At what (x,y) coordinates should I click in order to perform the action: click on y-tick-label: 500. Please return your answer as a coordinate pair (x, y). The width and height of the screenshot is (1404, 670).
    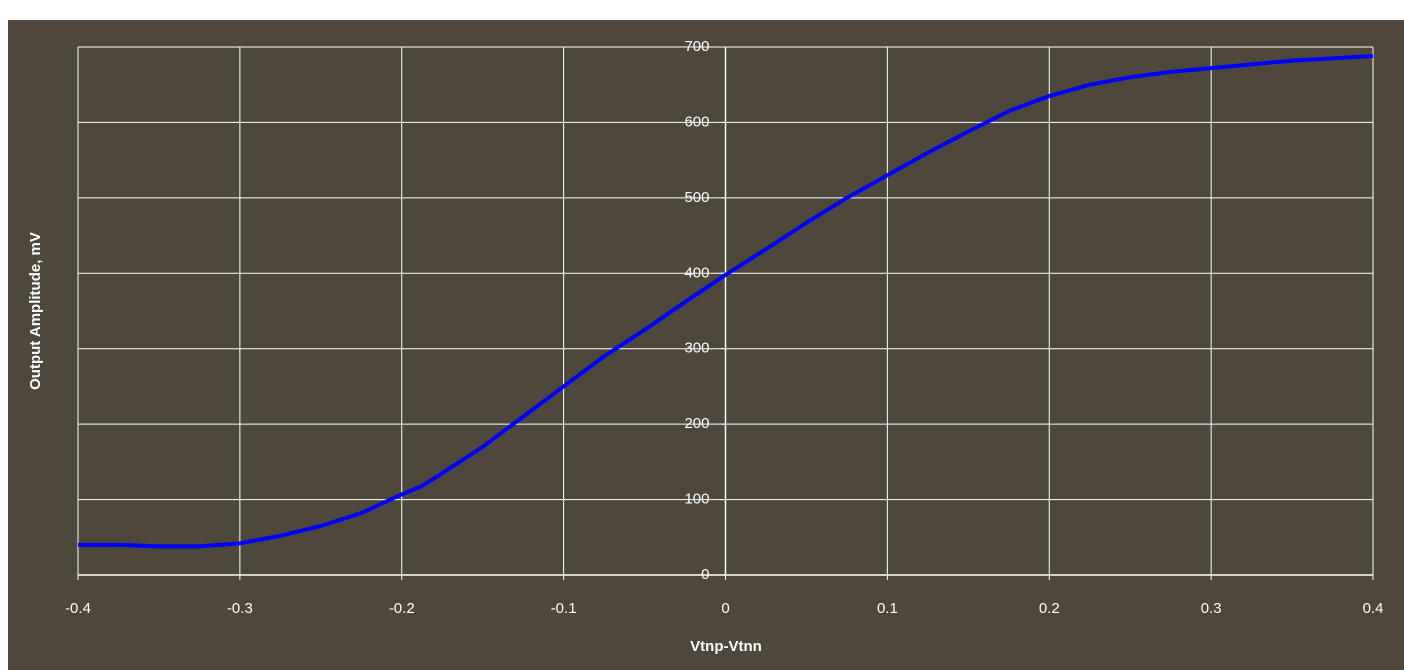
    Looking at the image, I should click on (696, 197).